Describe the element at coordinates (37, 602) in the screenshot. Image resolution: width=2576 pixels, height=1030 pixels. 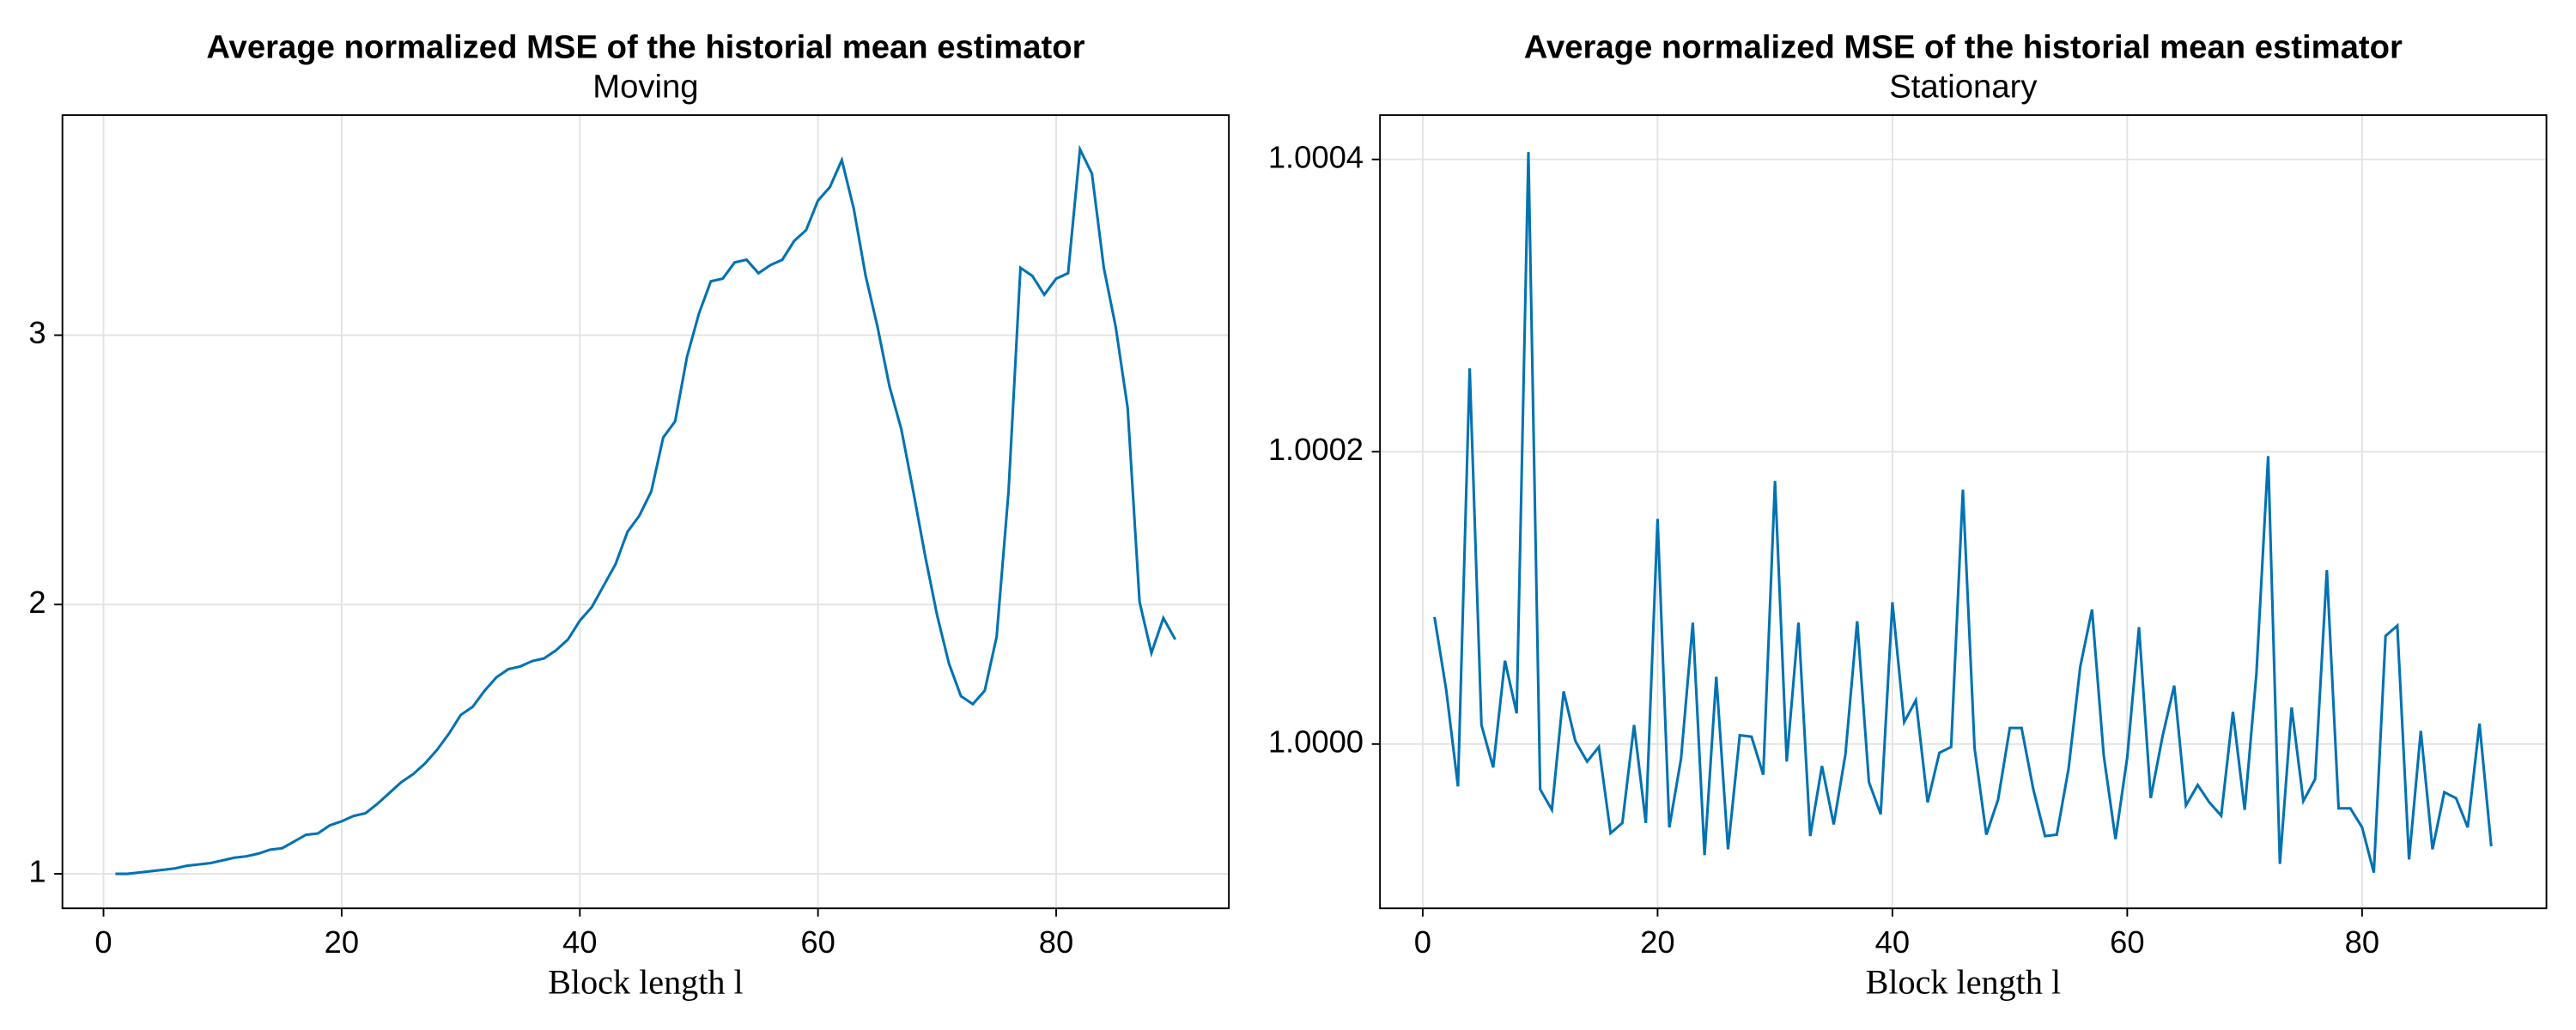
I see `y-tick-label: 2` at that location.